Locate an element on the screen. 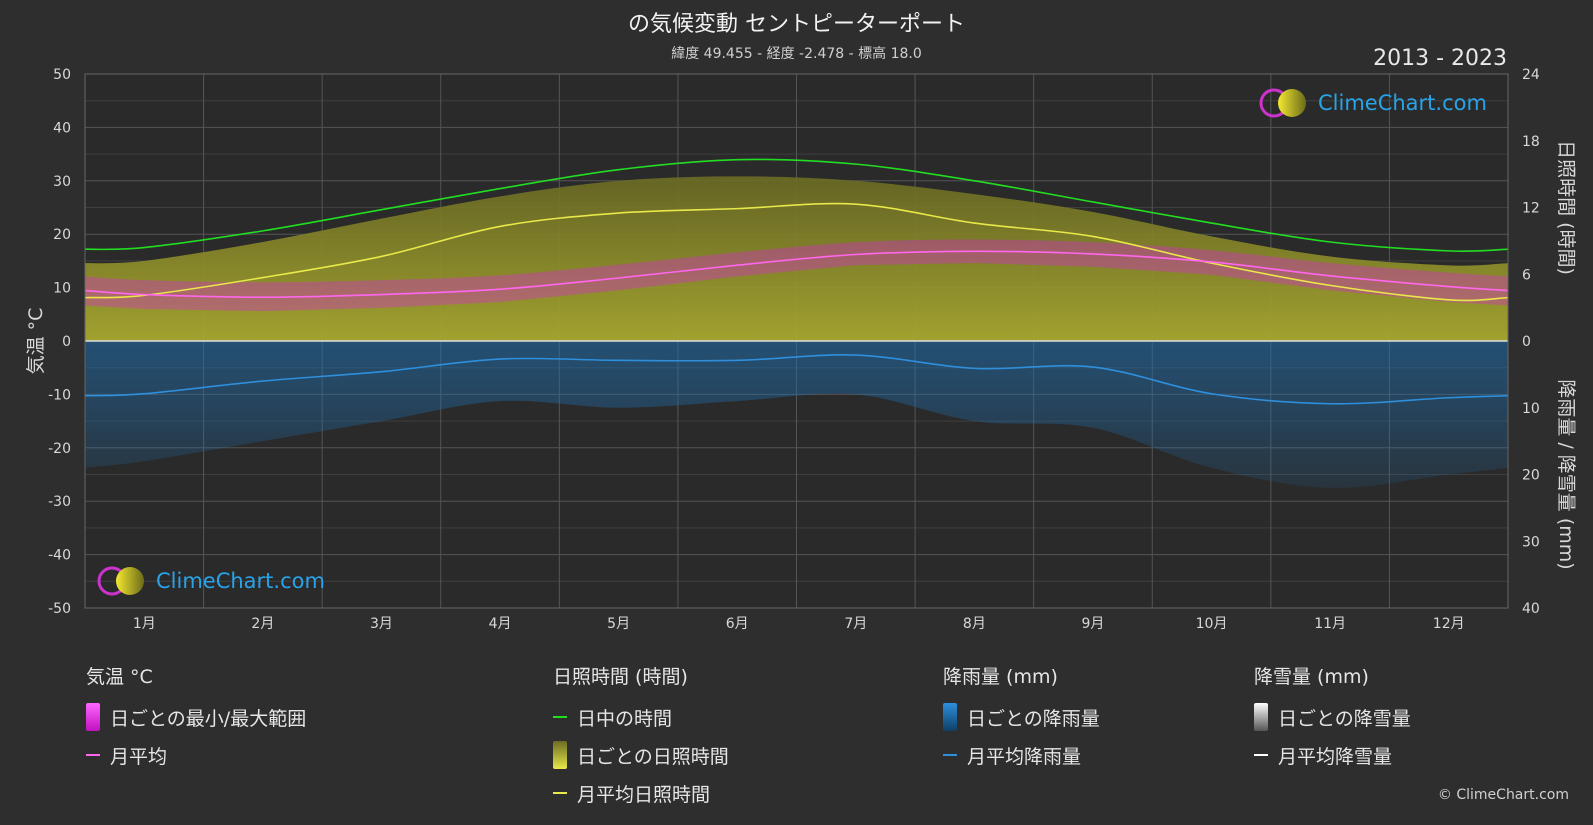 The height and width of the screenshot is (825, 1593). sunshine-mean-swatch is located at coordinates (560, 793).